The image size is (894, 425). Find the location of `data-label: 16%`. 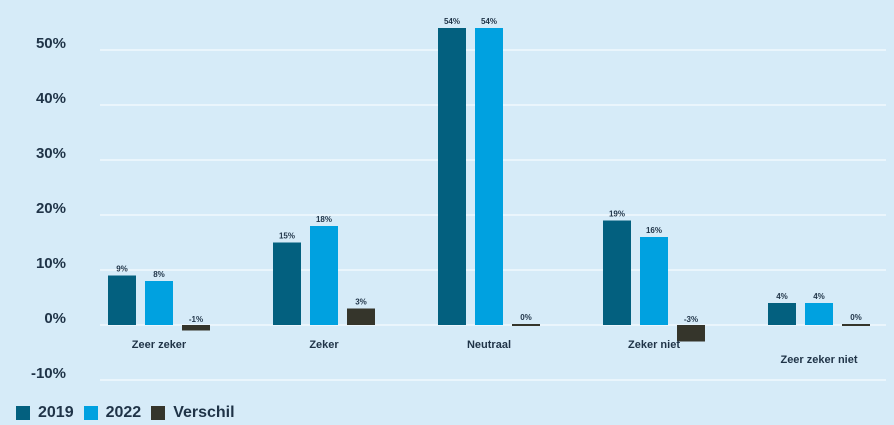

data-label: 16% is located at coordinates (654, 230).